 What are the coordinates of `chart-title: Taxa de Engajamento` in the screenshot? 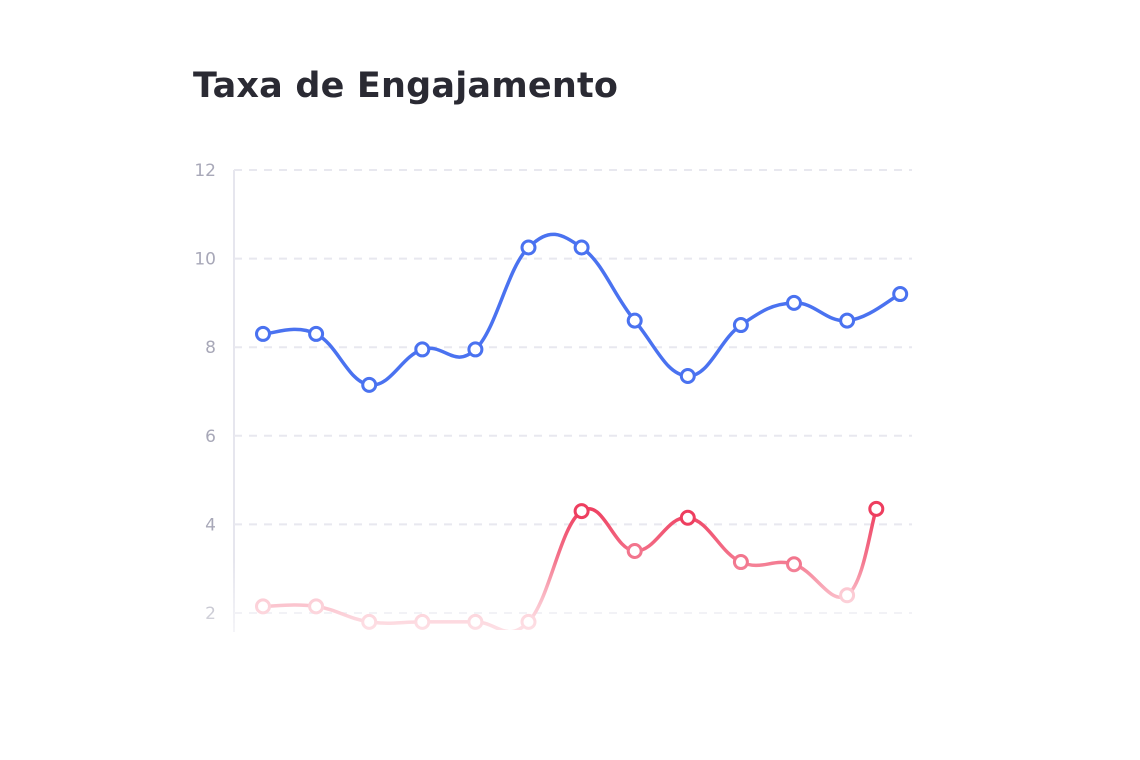 It's located at (406, 86).